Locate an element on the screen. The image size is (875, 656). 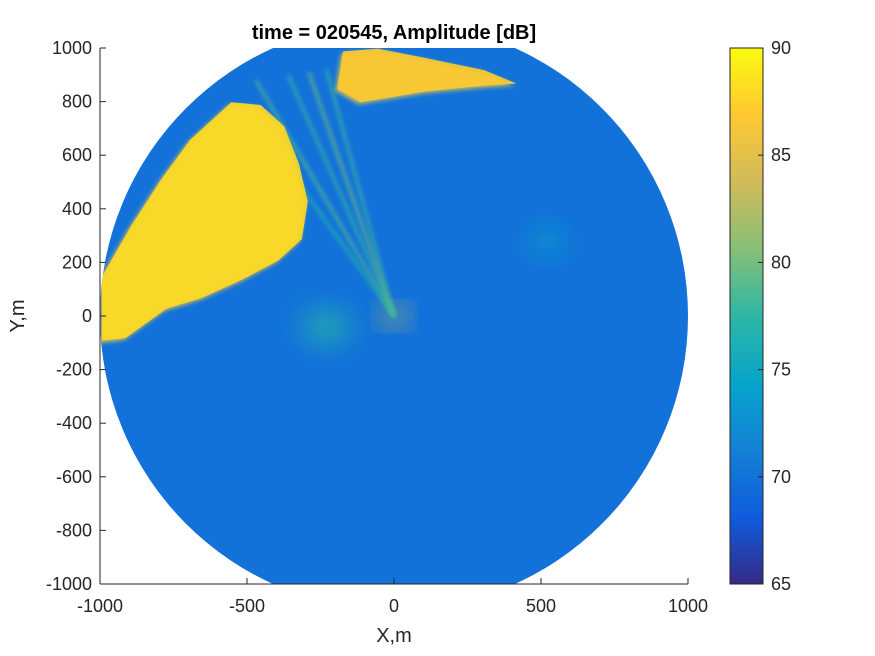
colorbar-tick-label: 70 is located at coordinates (781, 477).